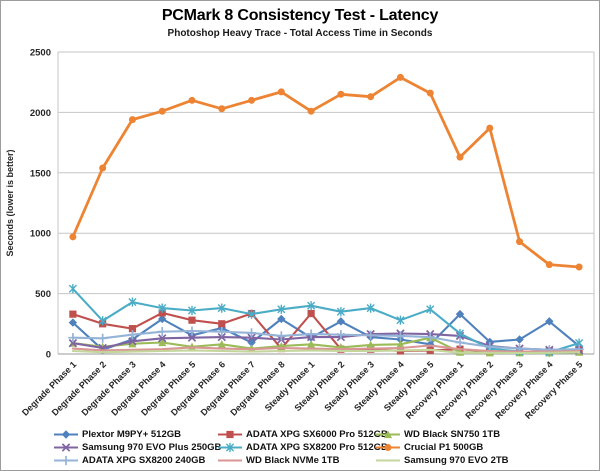 The width and height of the screenshot is (600, 471). Describe the element at coordinates (326, 351) in the screenshot. I see `series-line-samsung-970-evo-2tb` at that location.